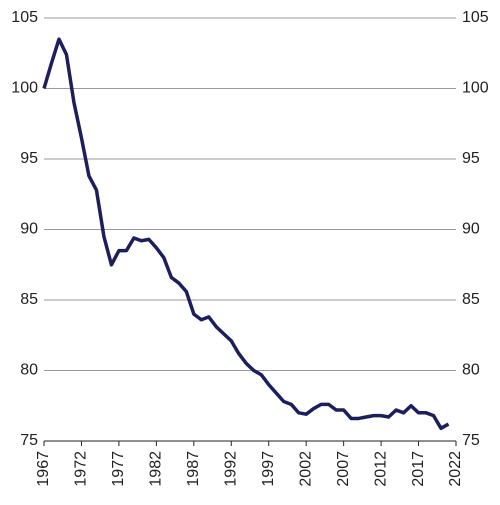 Image resolution: width=500 pixels, height=505 pixels. I want to click on y2-tick-label: 80, so click(471, 370).